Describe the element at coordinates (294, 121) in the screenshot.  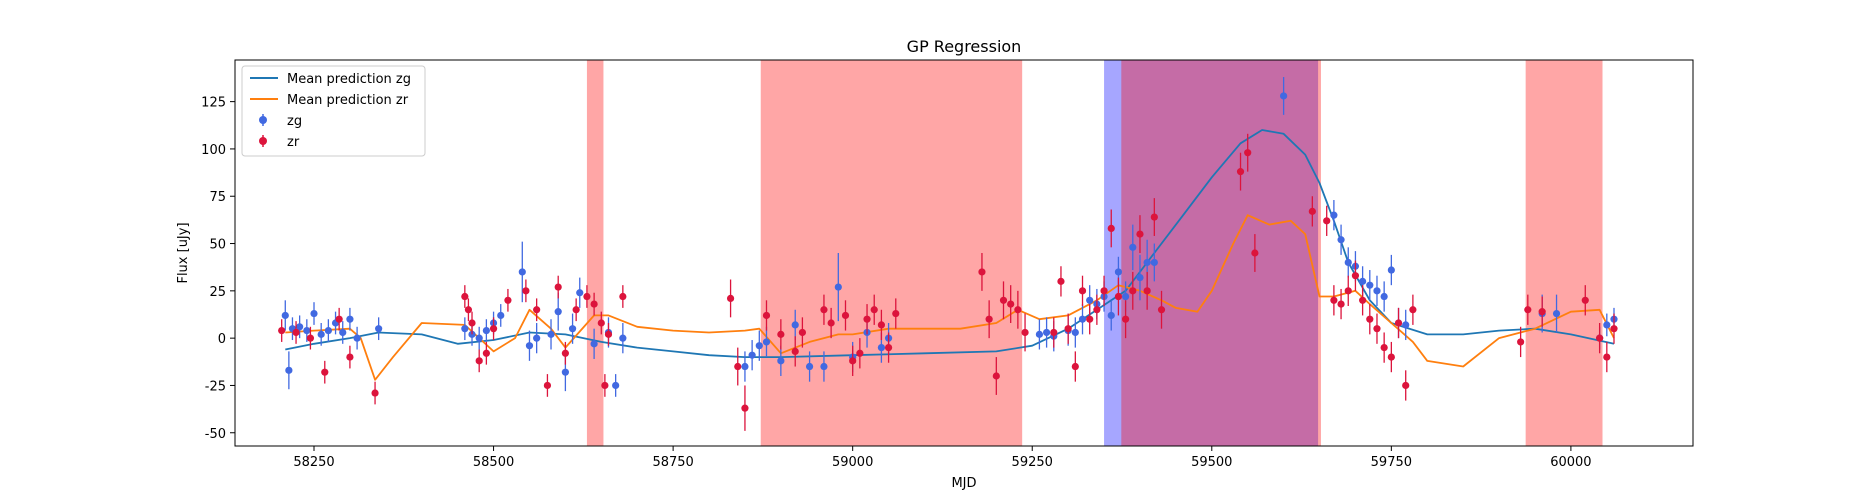
I see `legend-label-zg-points: zg` at that location.